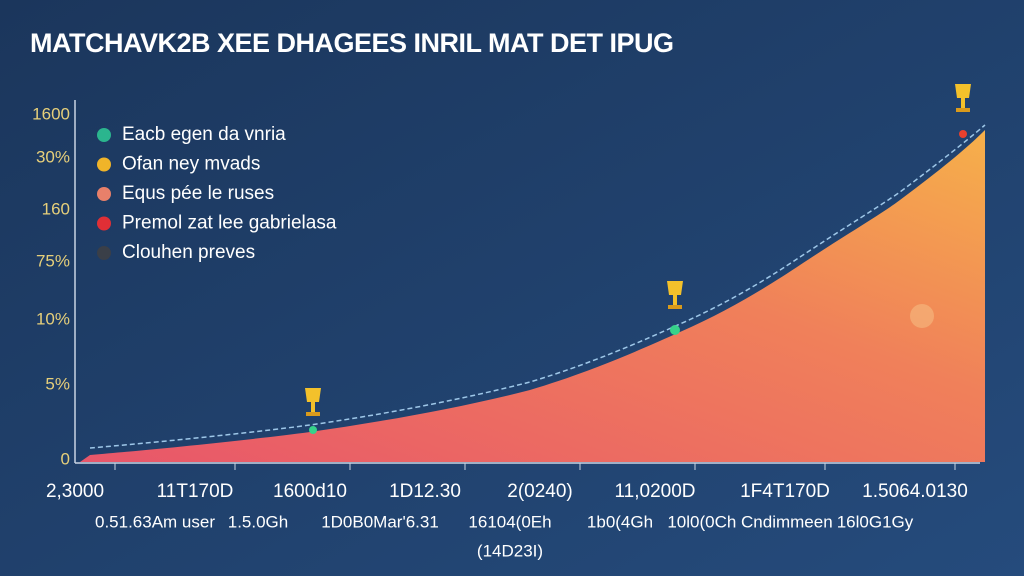  What do you see at coordinates (198, 193) in the screenshot?
I see `legend-label: Equs pée le ruses` at bounding box center [198, 193].